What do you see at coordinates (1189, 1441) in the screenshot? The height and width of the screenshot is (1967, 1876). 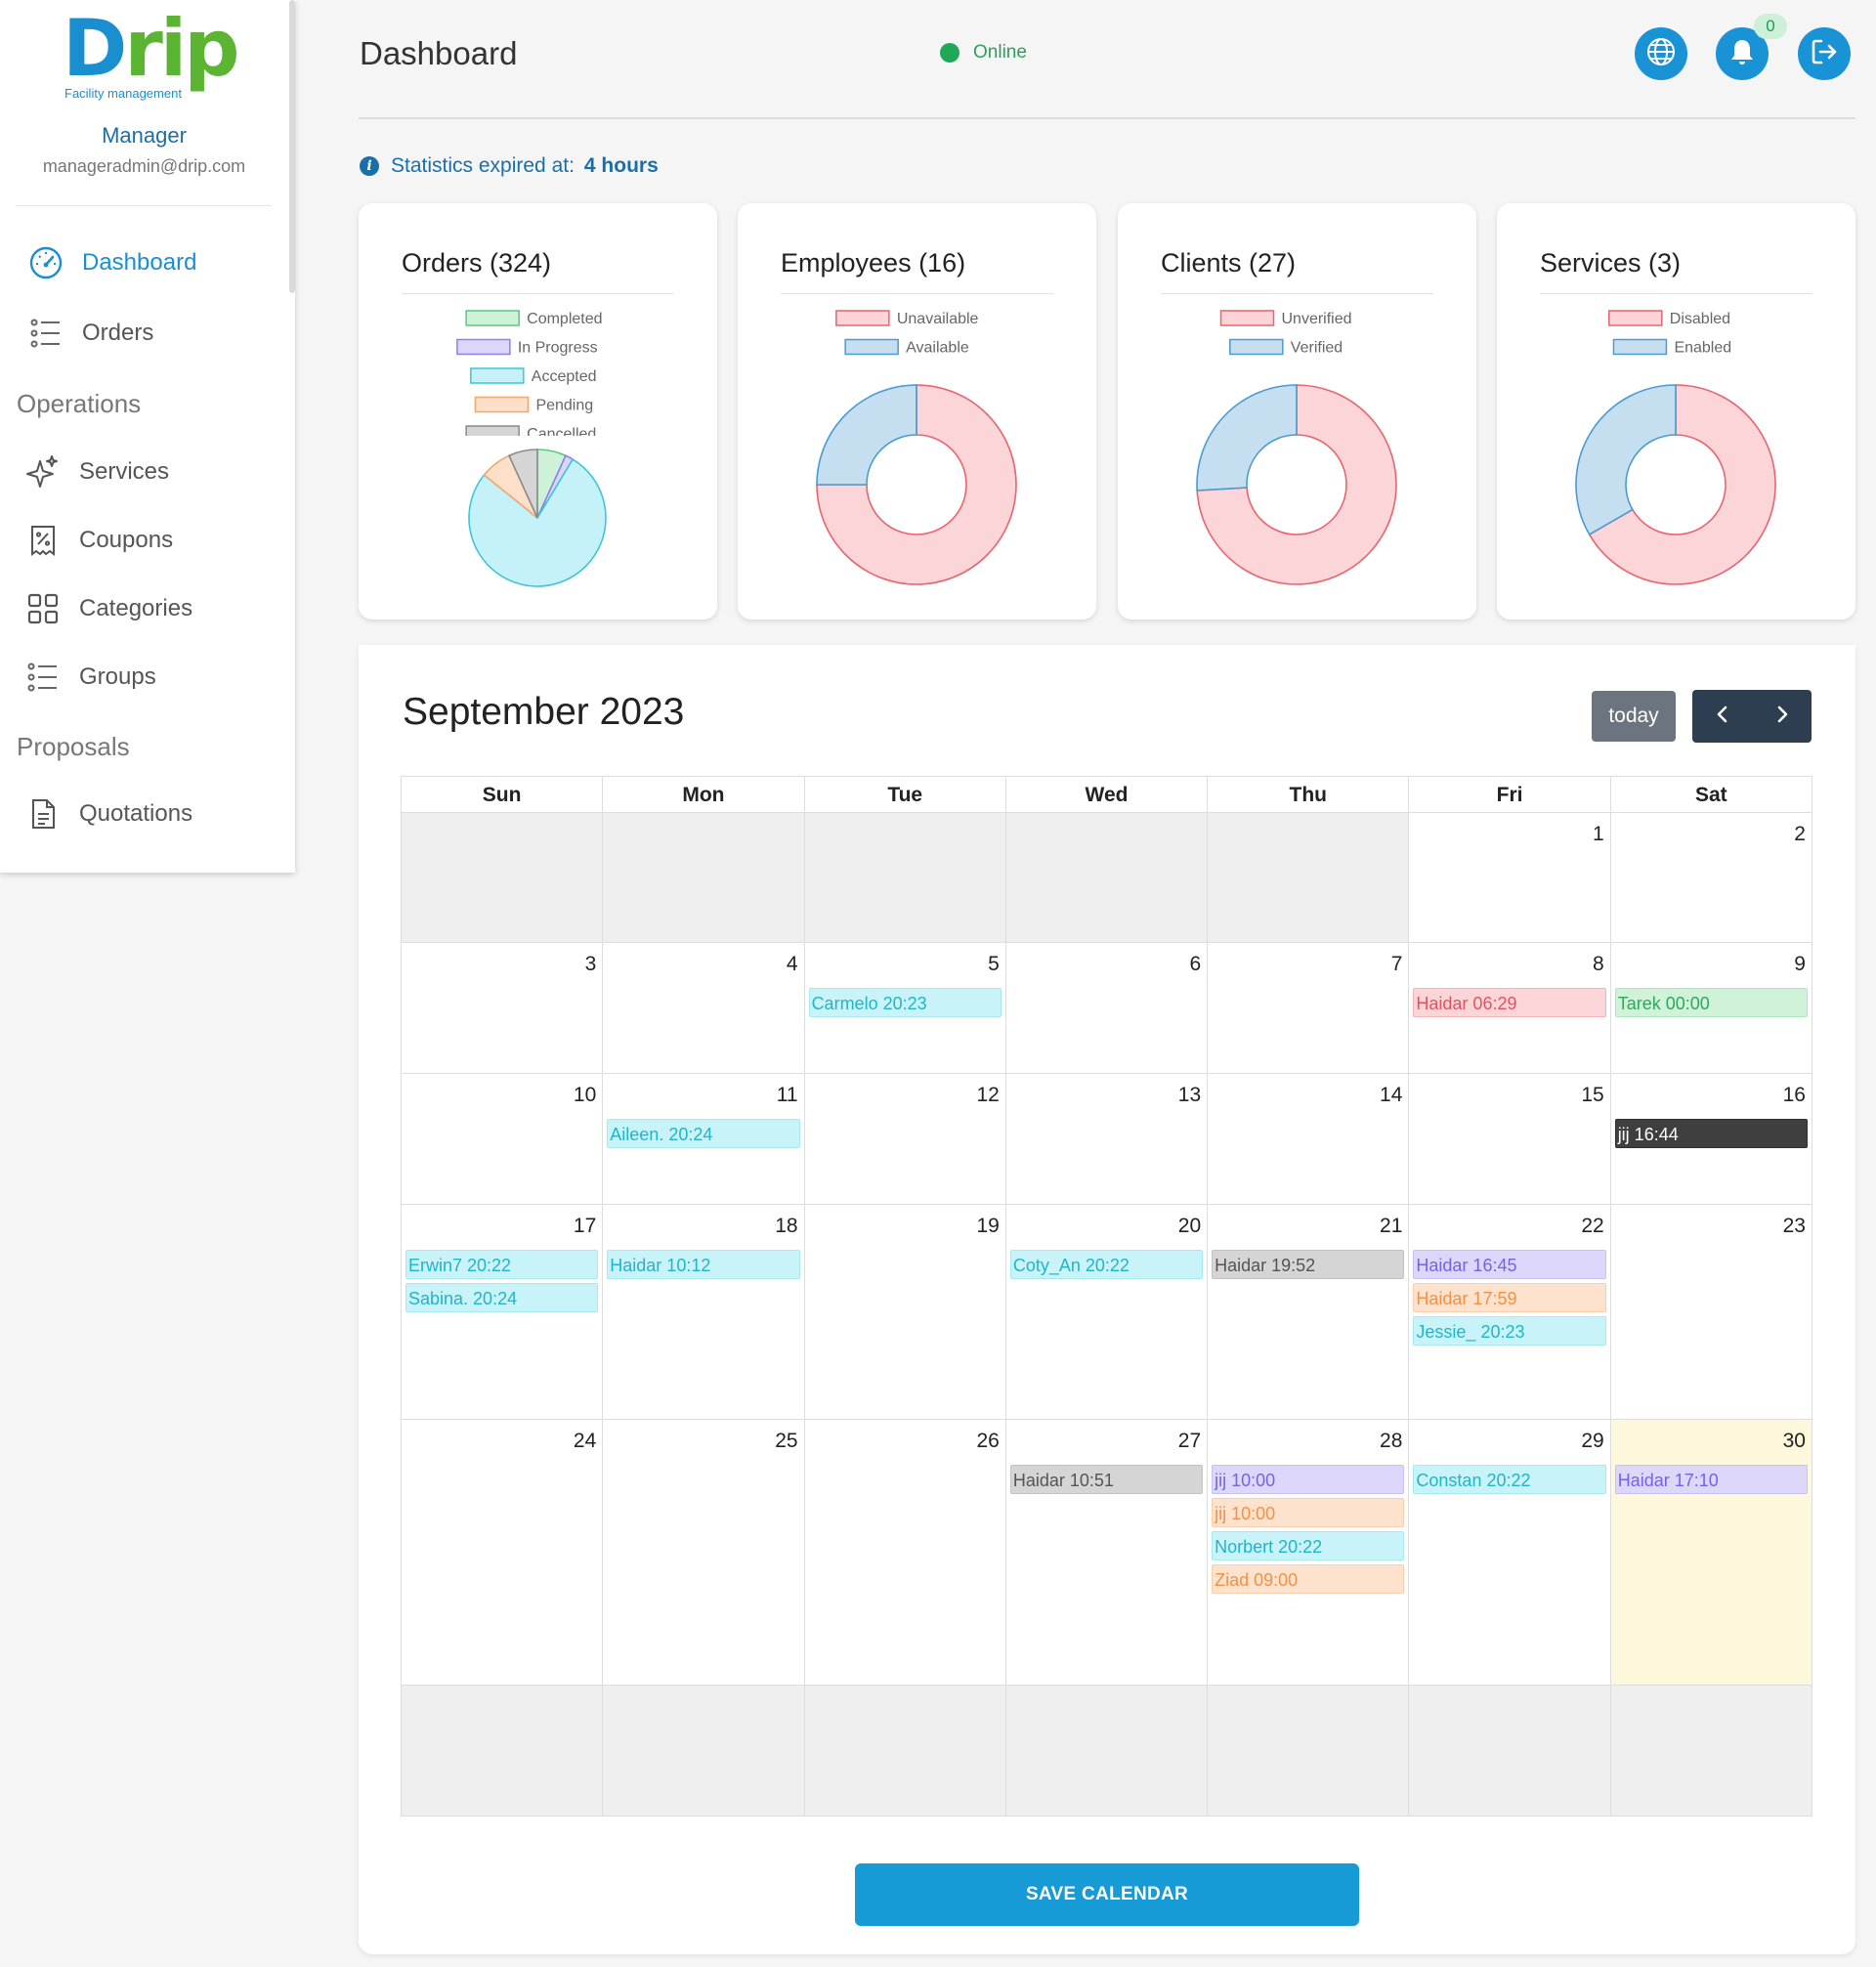 I see `day-number: 27` at bounding box center [1189, 1441].